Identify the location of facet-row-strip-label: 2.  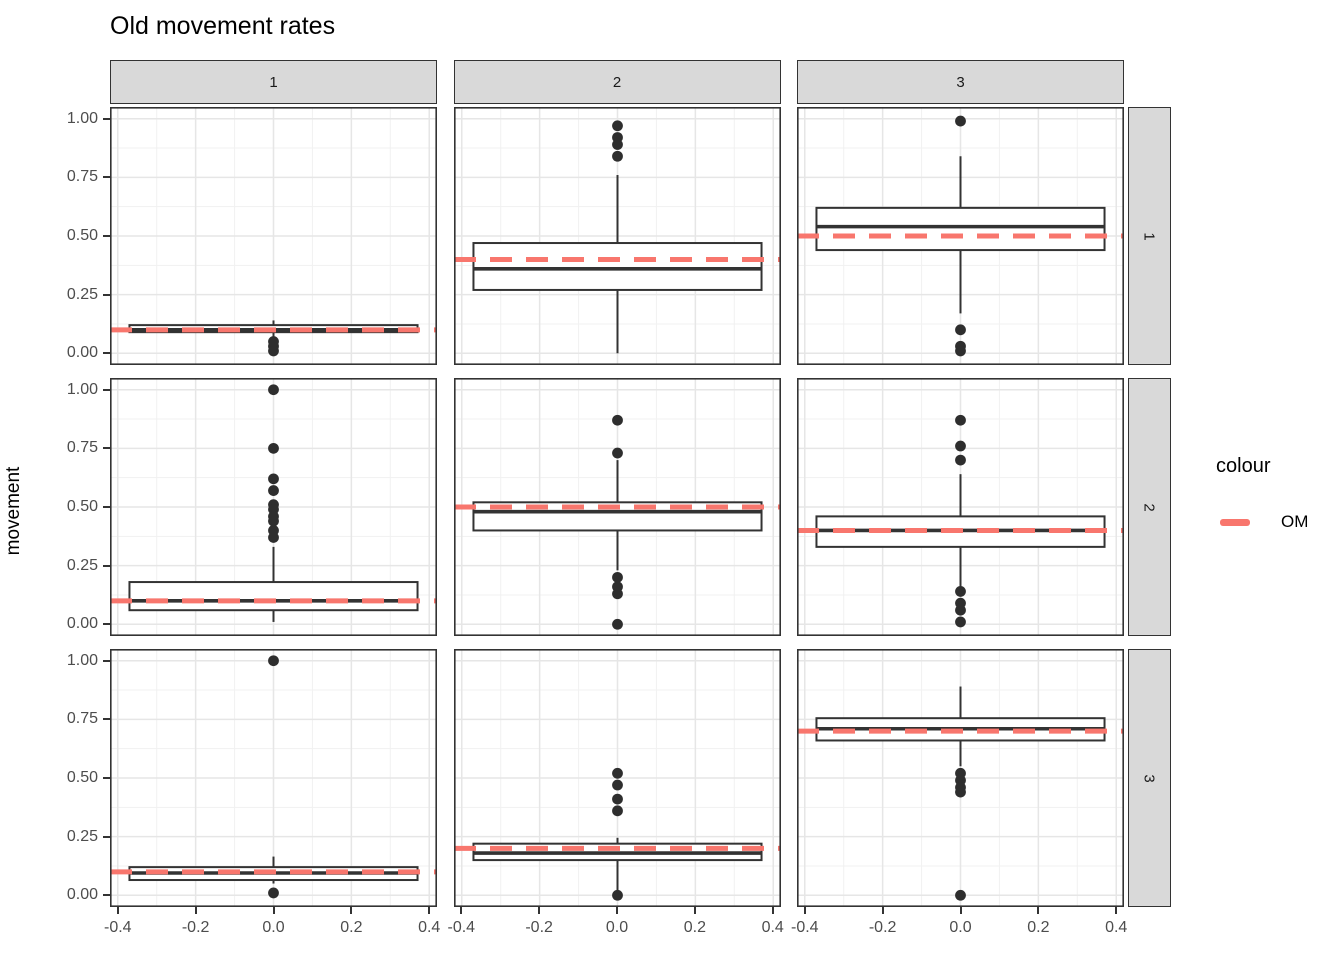
(1149, 507).